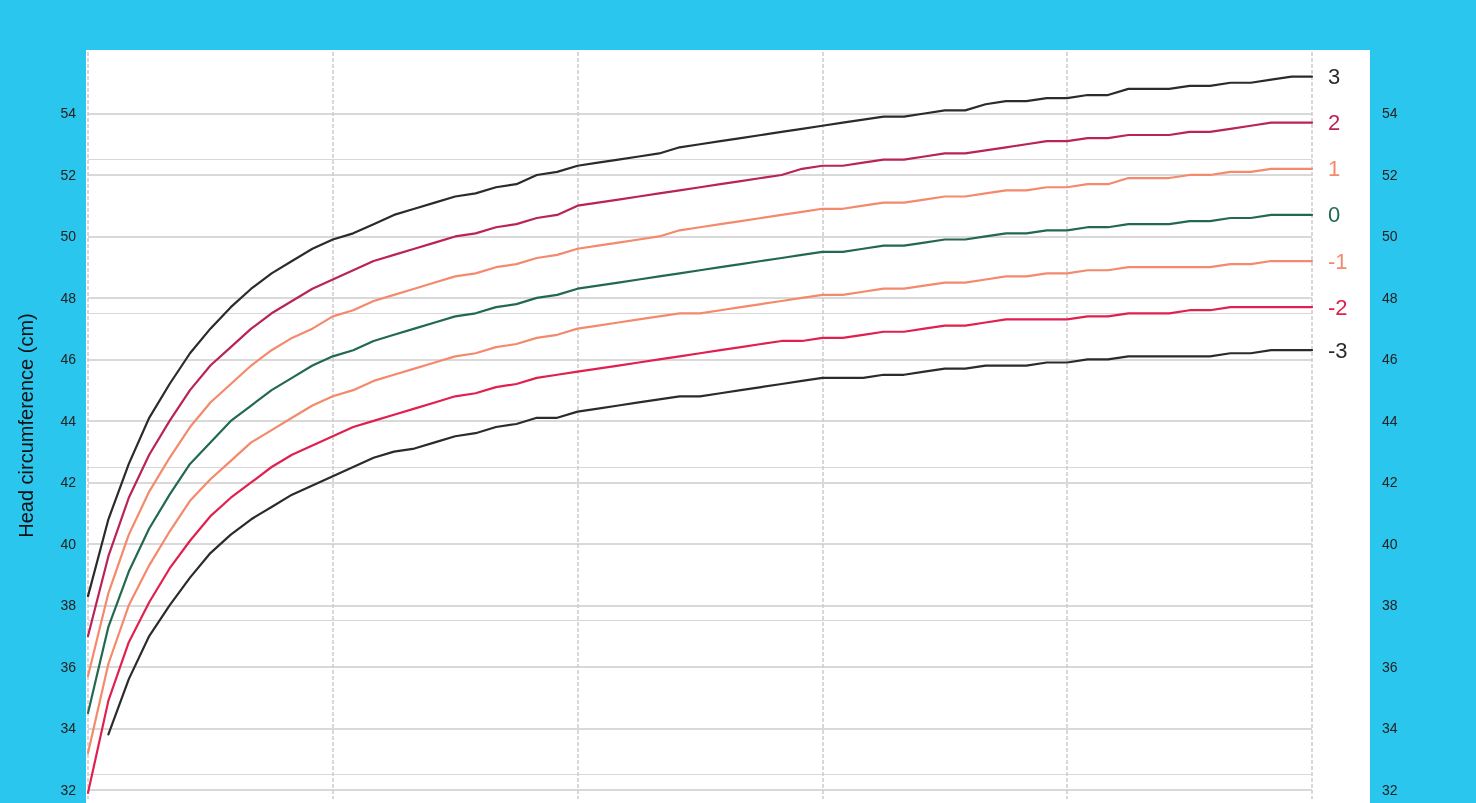  What do you see at coordinates (68, 728) in the screenshot?
I see `y-tick-label: 34` at bounding box center [68, 728].